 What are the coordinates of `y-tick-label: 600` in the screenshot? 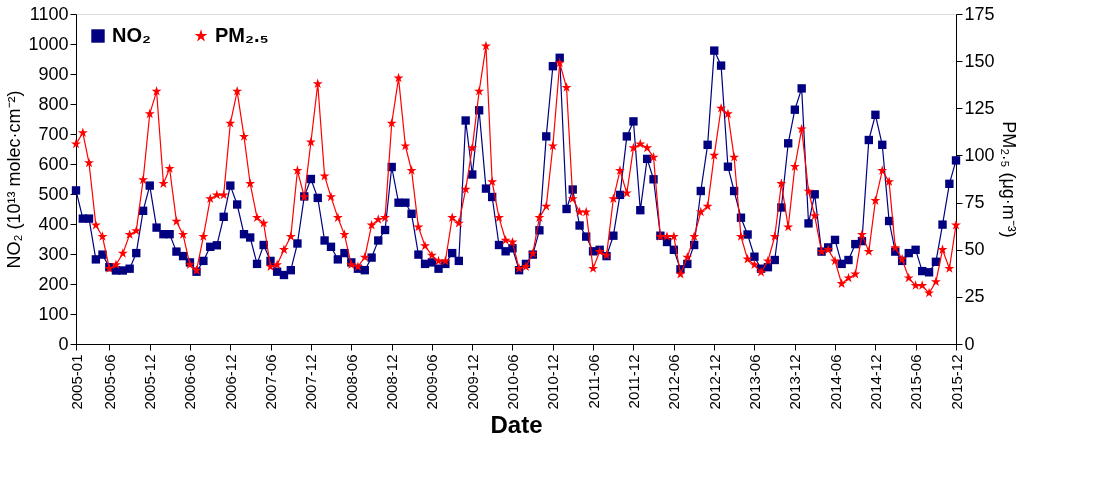 It's located at (53, 163).